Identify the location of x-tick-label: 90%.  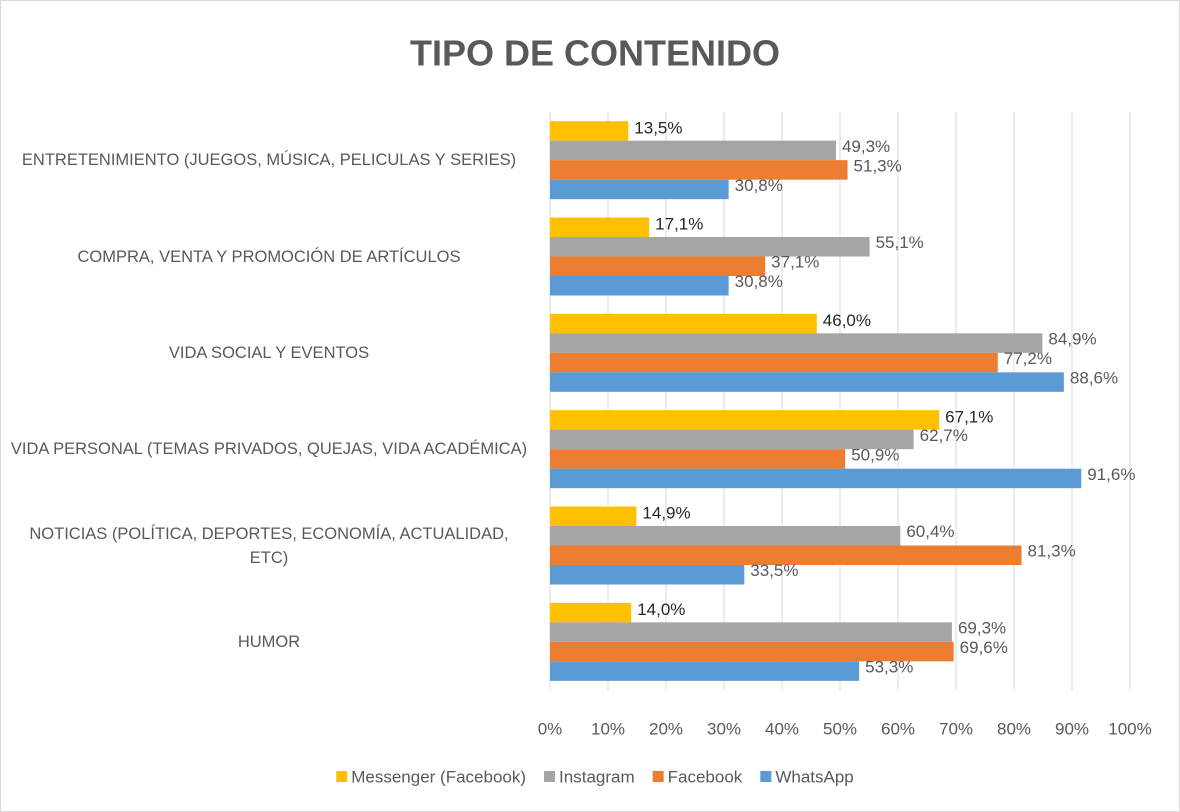
(1072, 728).